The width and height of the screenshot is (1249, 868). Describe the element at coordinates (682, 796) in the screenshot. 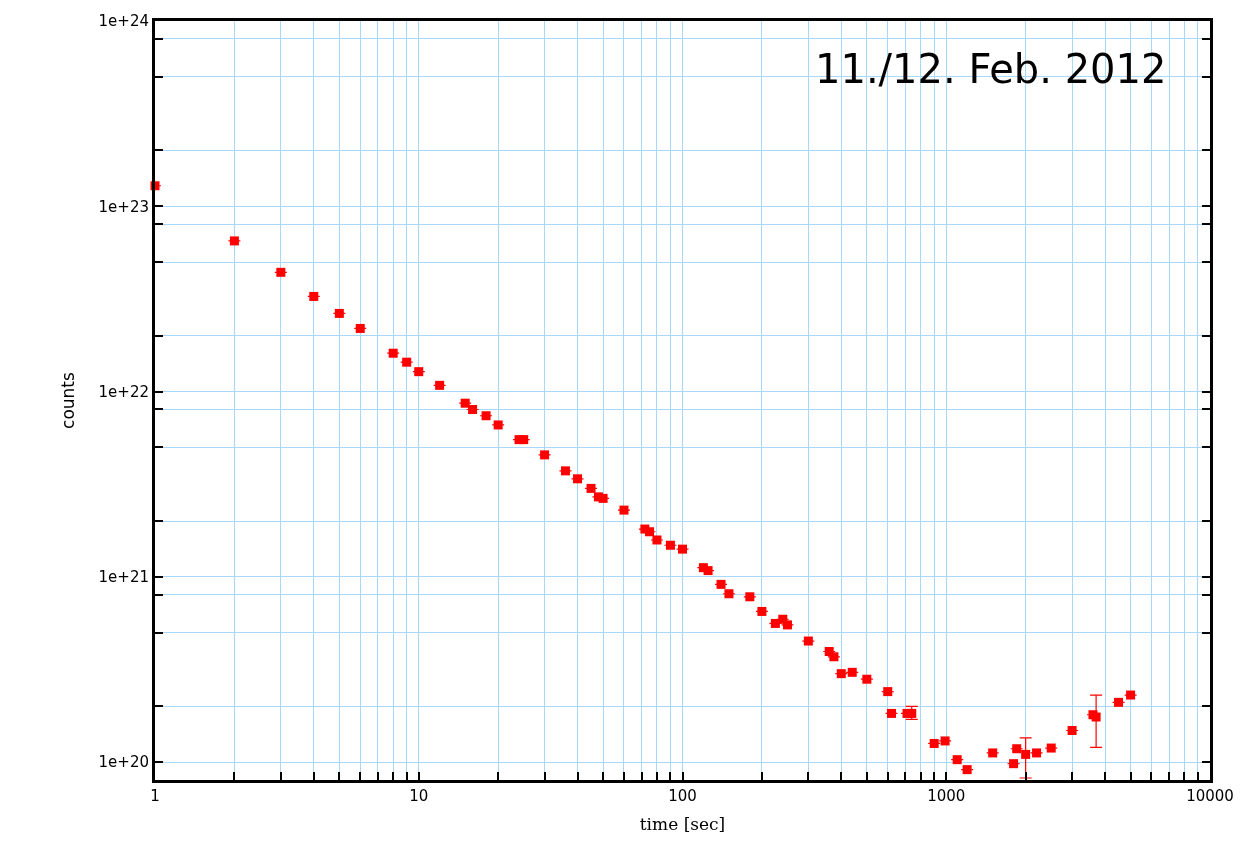

I see `x-tick-label: 100` at that location.